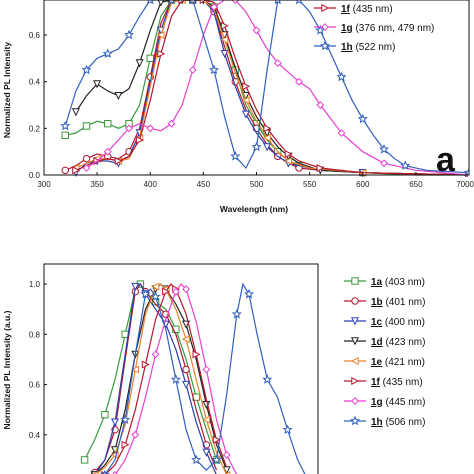 Image resolution: width=474 pixels, height=474 pixels. I want to click on legend-label-1f: 1f (435 nm), so click(397, 382).